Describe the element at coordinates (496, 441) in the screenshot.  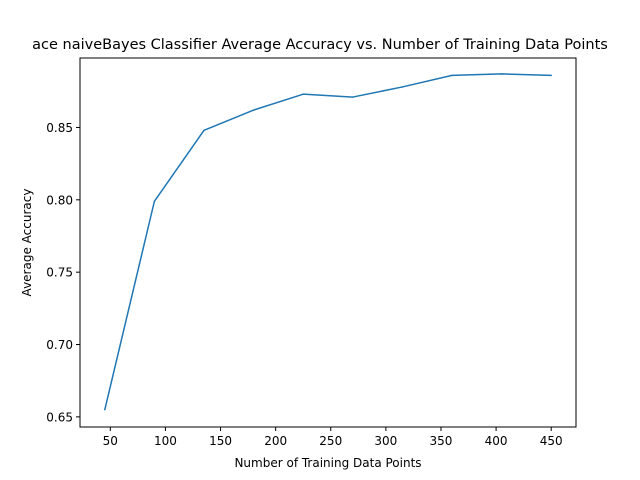
I see `x-tick-label: 400` at that location.